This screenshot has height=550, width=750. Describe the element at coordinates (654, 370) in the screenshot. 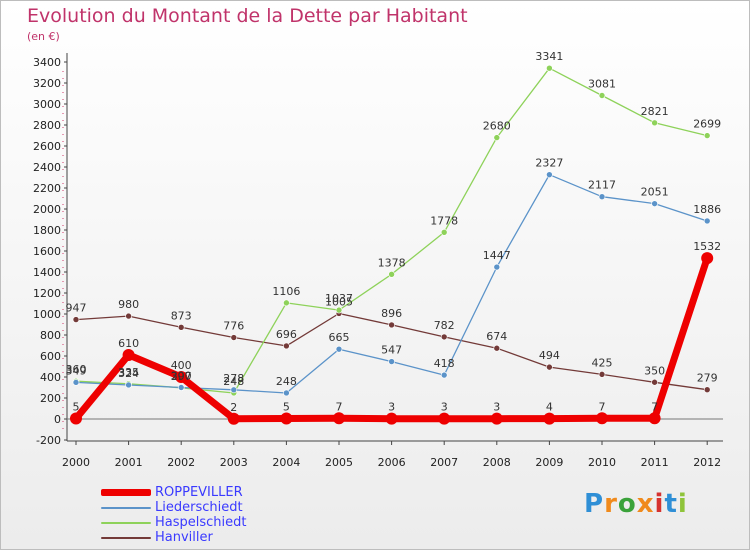

I see `data-label: 350` at that location.